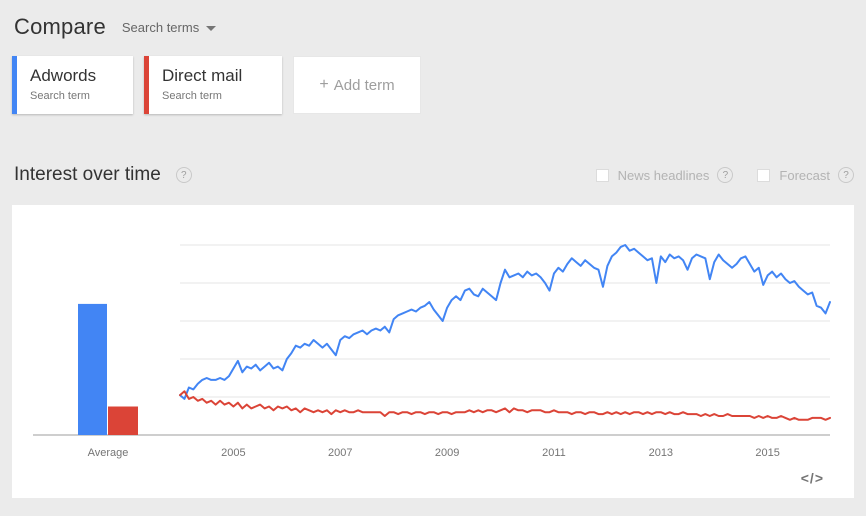 This screenshot has height=516, width=866. I want to click on page-title: Compare, so click(60, 26).